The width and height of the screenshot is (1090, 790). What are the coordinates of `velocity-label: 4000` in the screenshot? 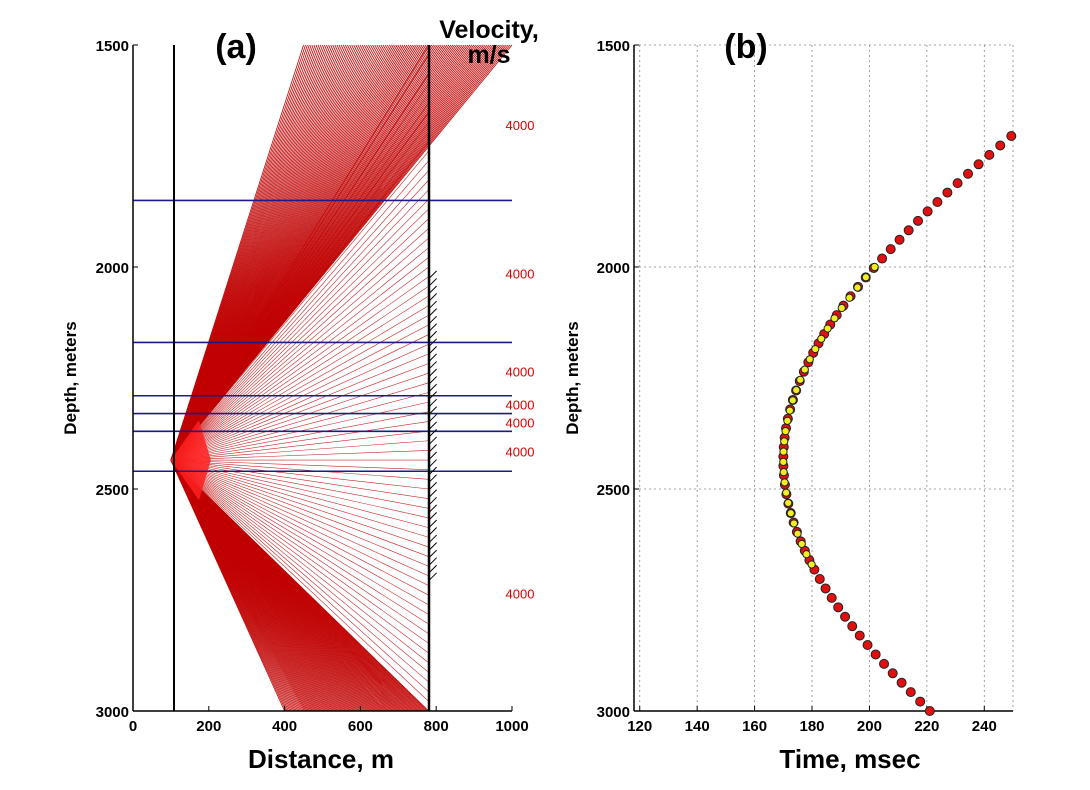 It's located at (520, 593).